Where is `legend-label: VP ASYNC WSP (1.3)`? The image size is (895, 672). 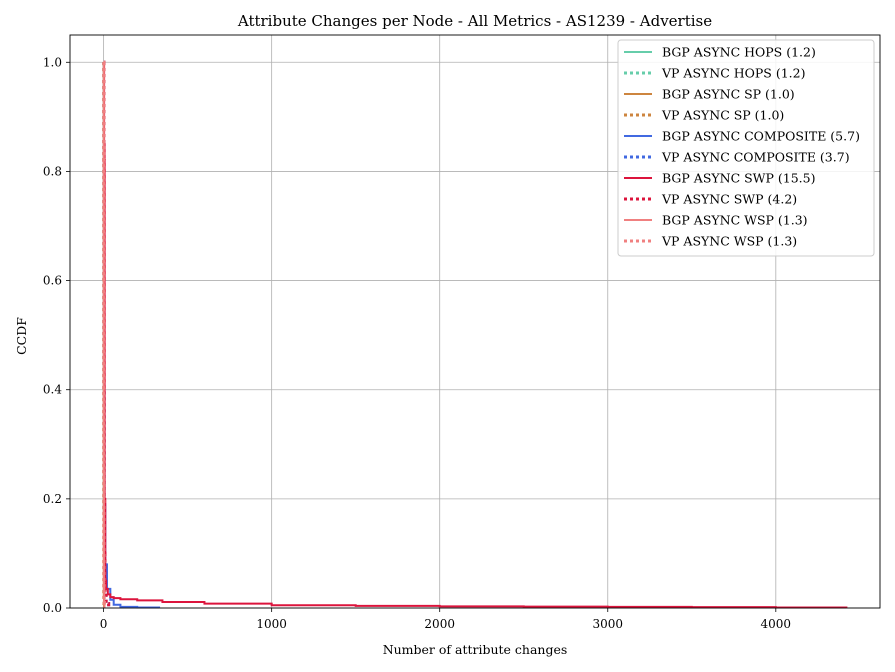
legend-label: VP ASYNC WSP (1.3) is located at coordinates (729, 241).